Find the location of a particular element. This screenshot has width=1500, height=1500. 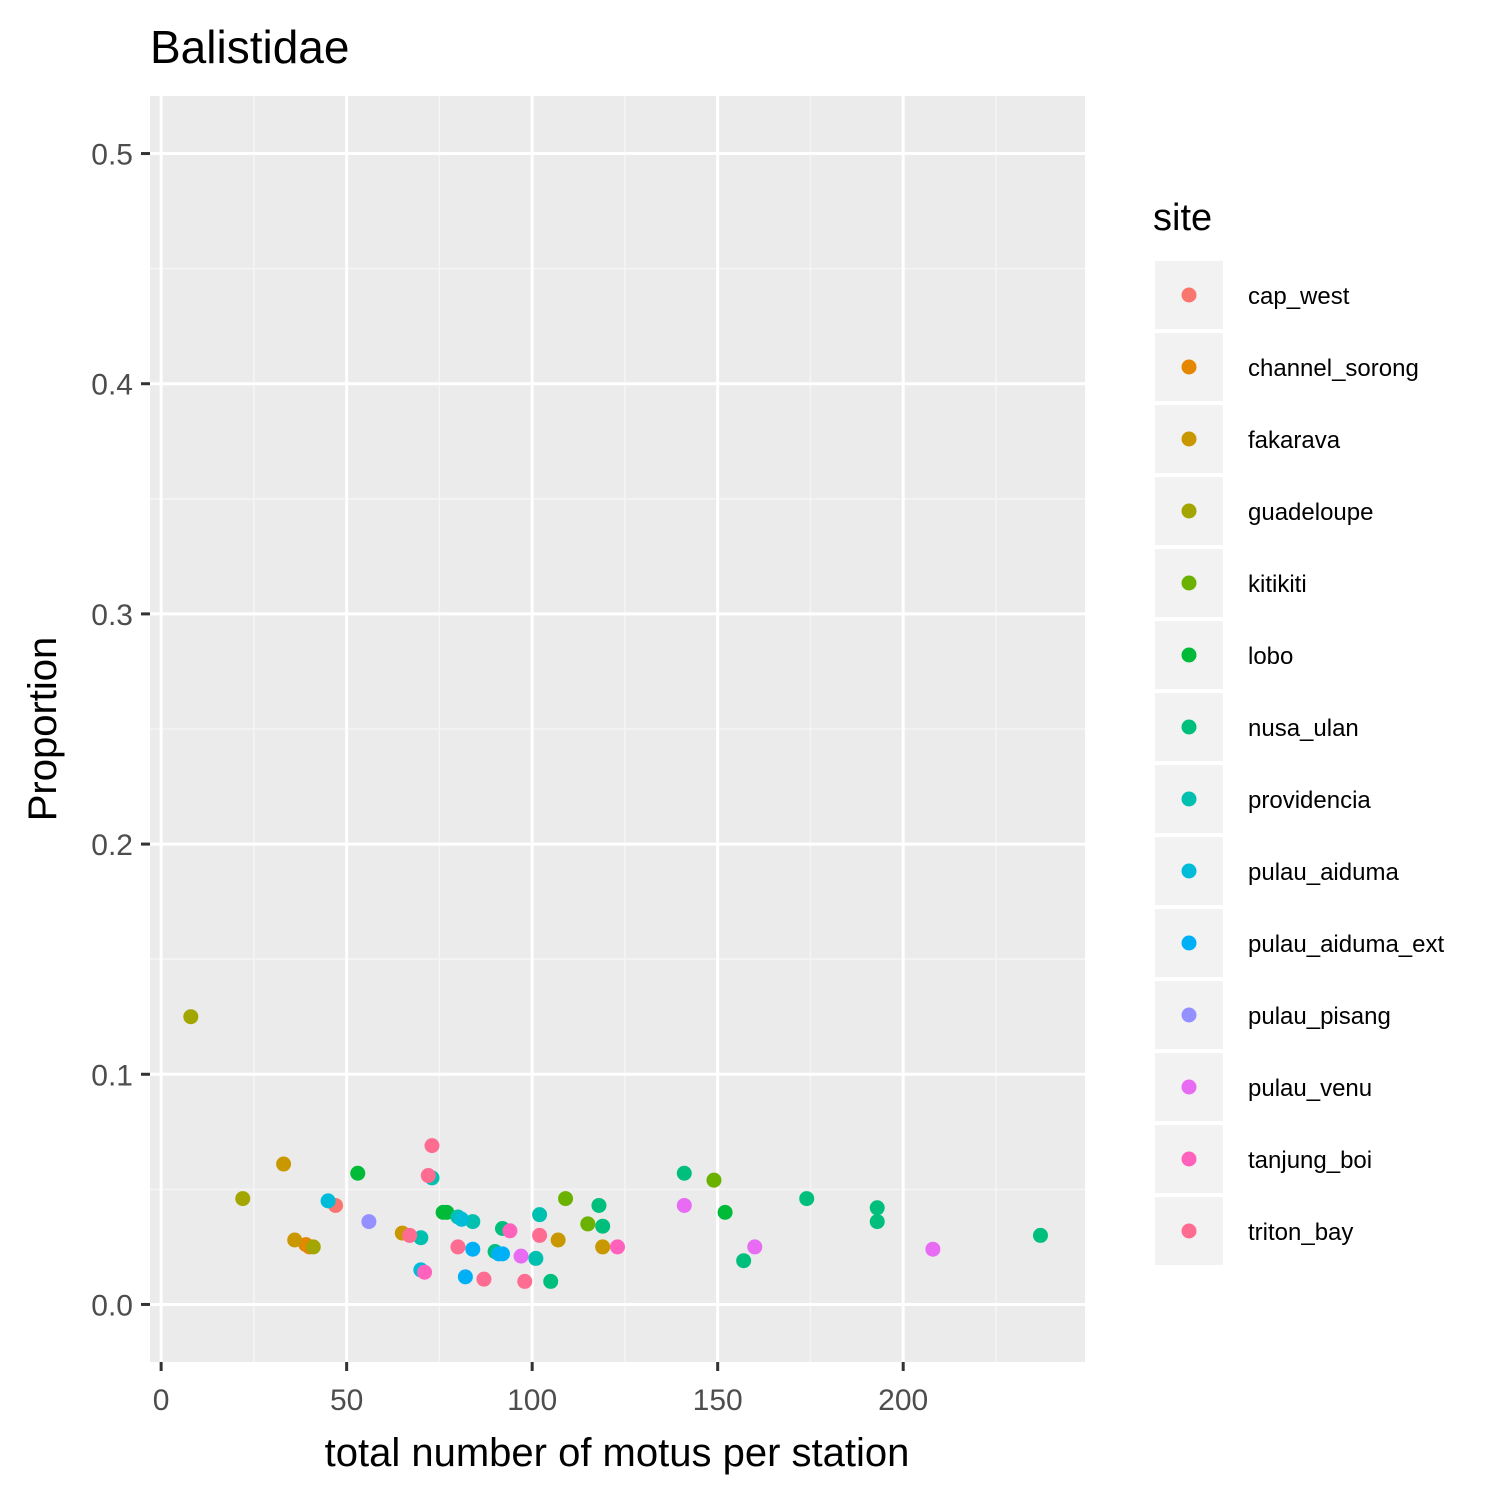

legend-marker-guadeloupe is located at coordinates (1189, 511).